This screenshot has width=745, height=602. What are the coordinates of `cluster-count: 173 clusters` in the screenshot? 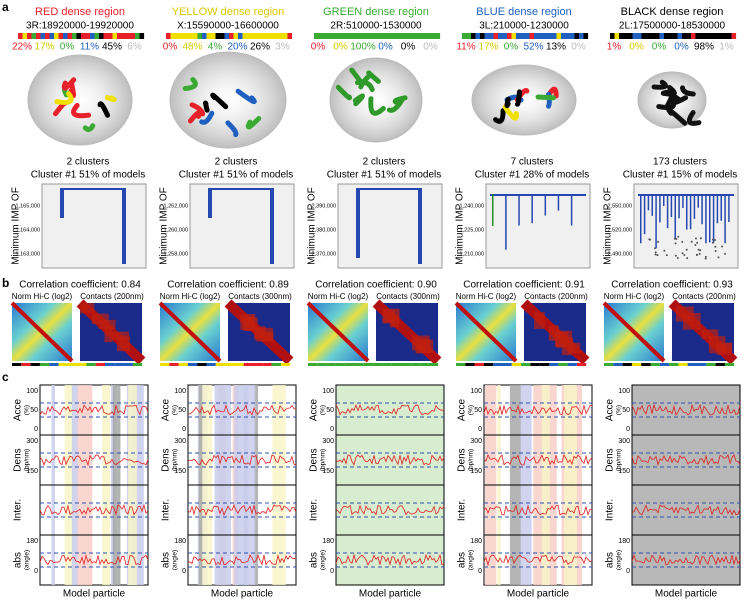 It's located at (680, 162).